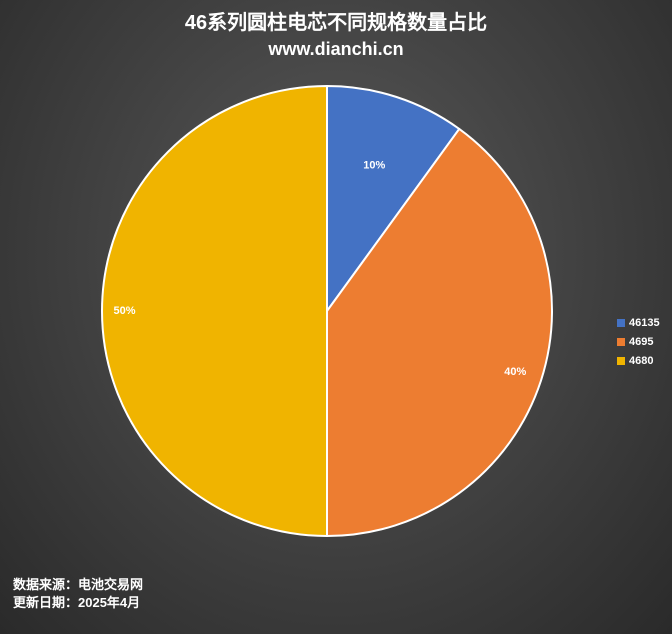  What do you see at coordinates (336, 23) in the screenshot?
I see `chart-title: 46系列圆柱电芯不同规格数量占比` at bounding box center [336, 23].